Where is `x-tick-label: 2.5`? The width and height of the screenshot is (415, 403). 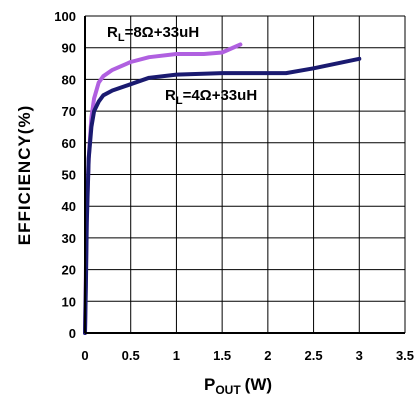
x-tick-label: 2.5 is located at coordinates (314, 355).